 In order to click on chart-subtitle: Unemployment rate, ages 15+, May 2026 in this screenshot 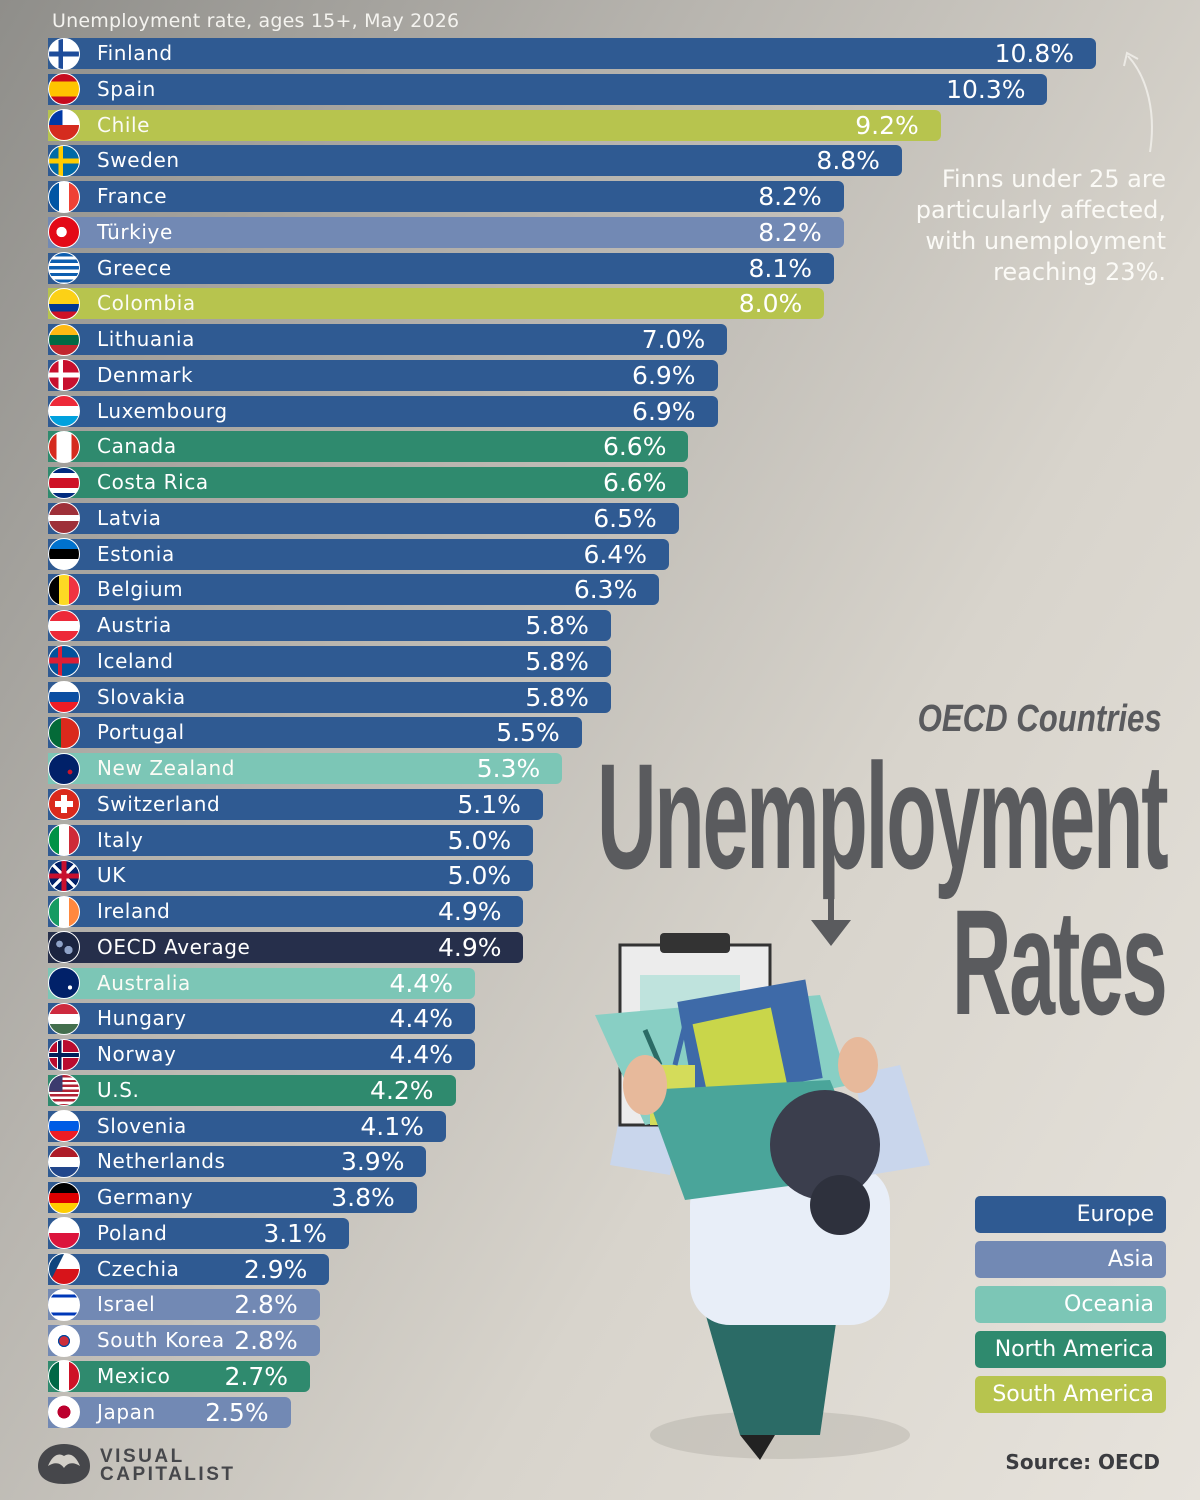, I will do `click(256, 21)`.